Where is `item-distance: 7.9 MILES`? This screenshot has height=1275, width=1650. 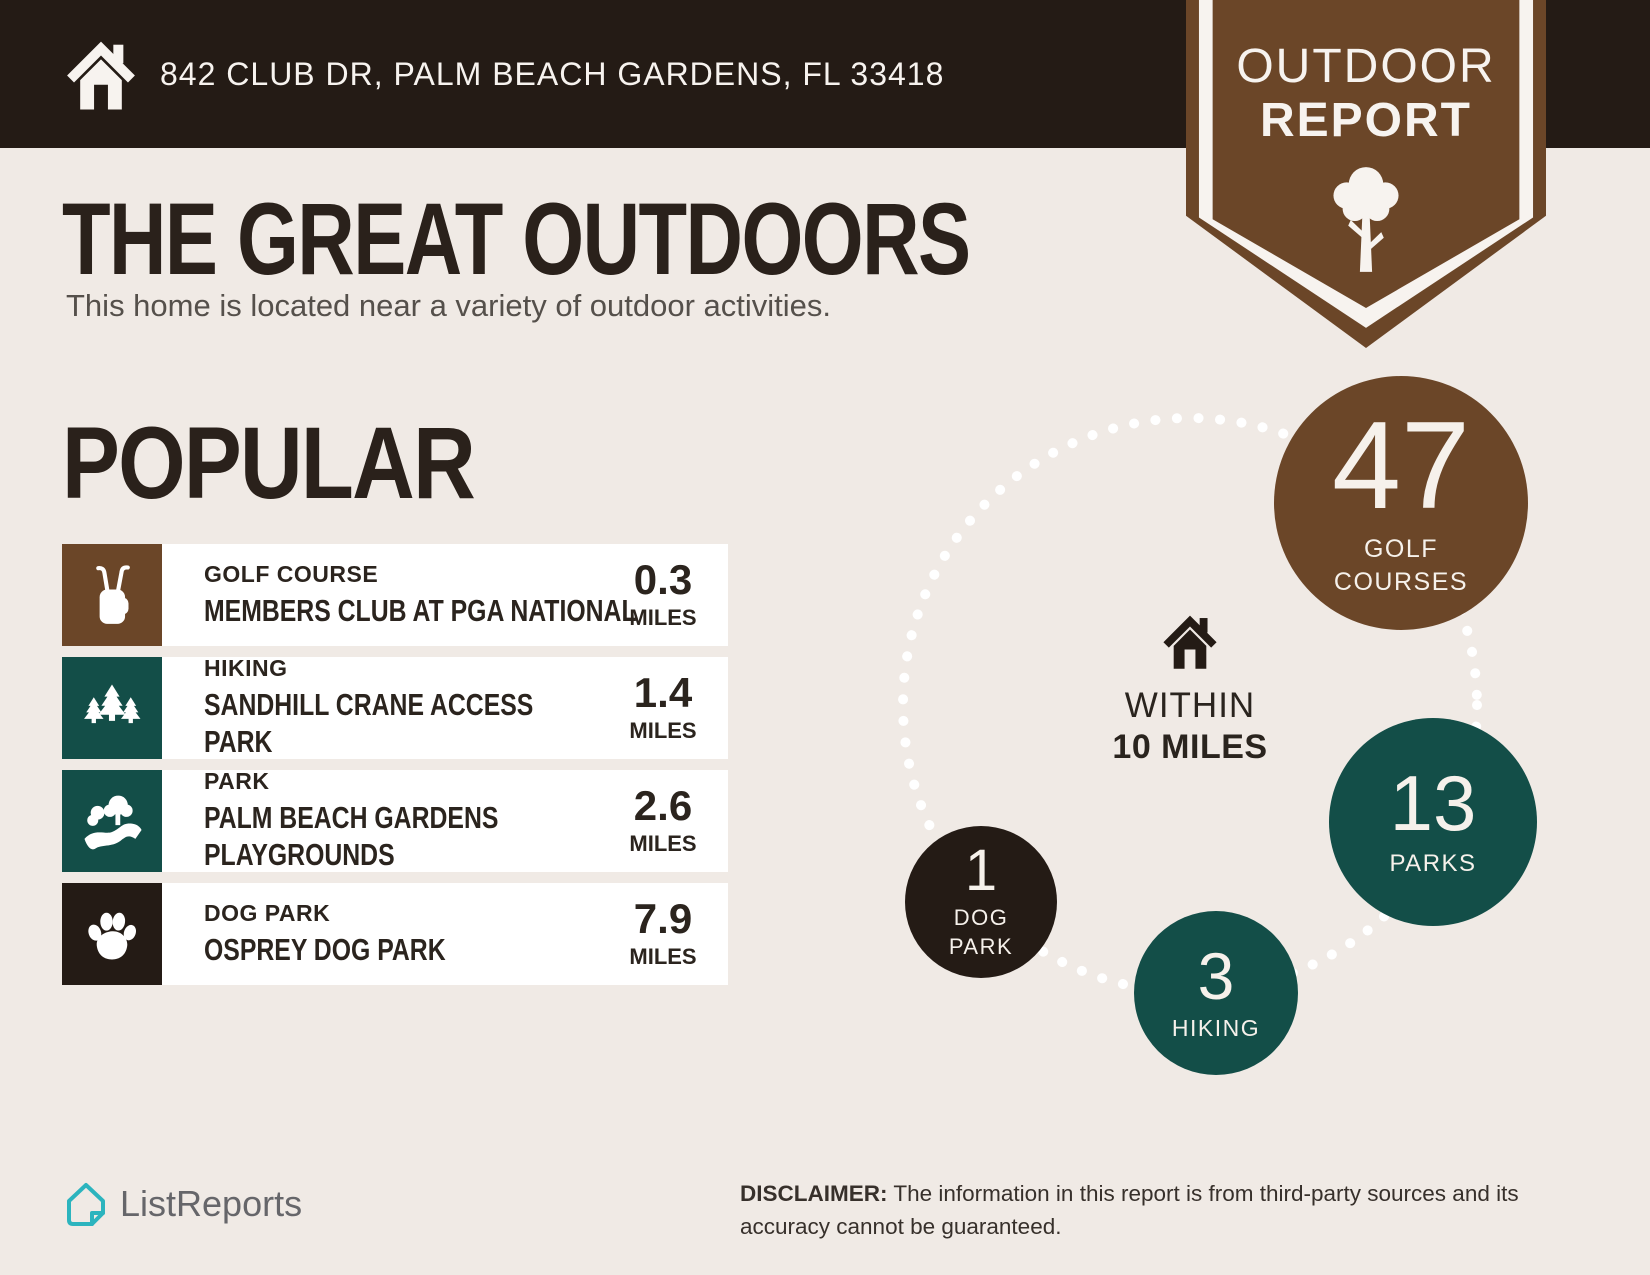 item-distance: 7.9 MILES is located at coordinates (666, 934).